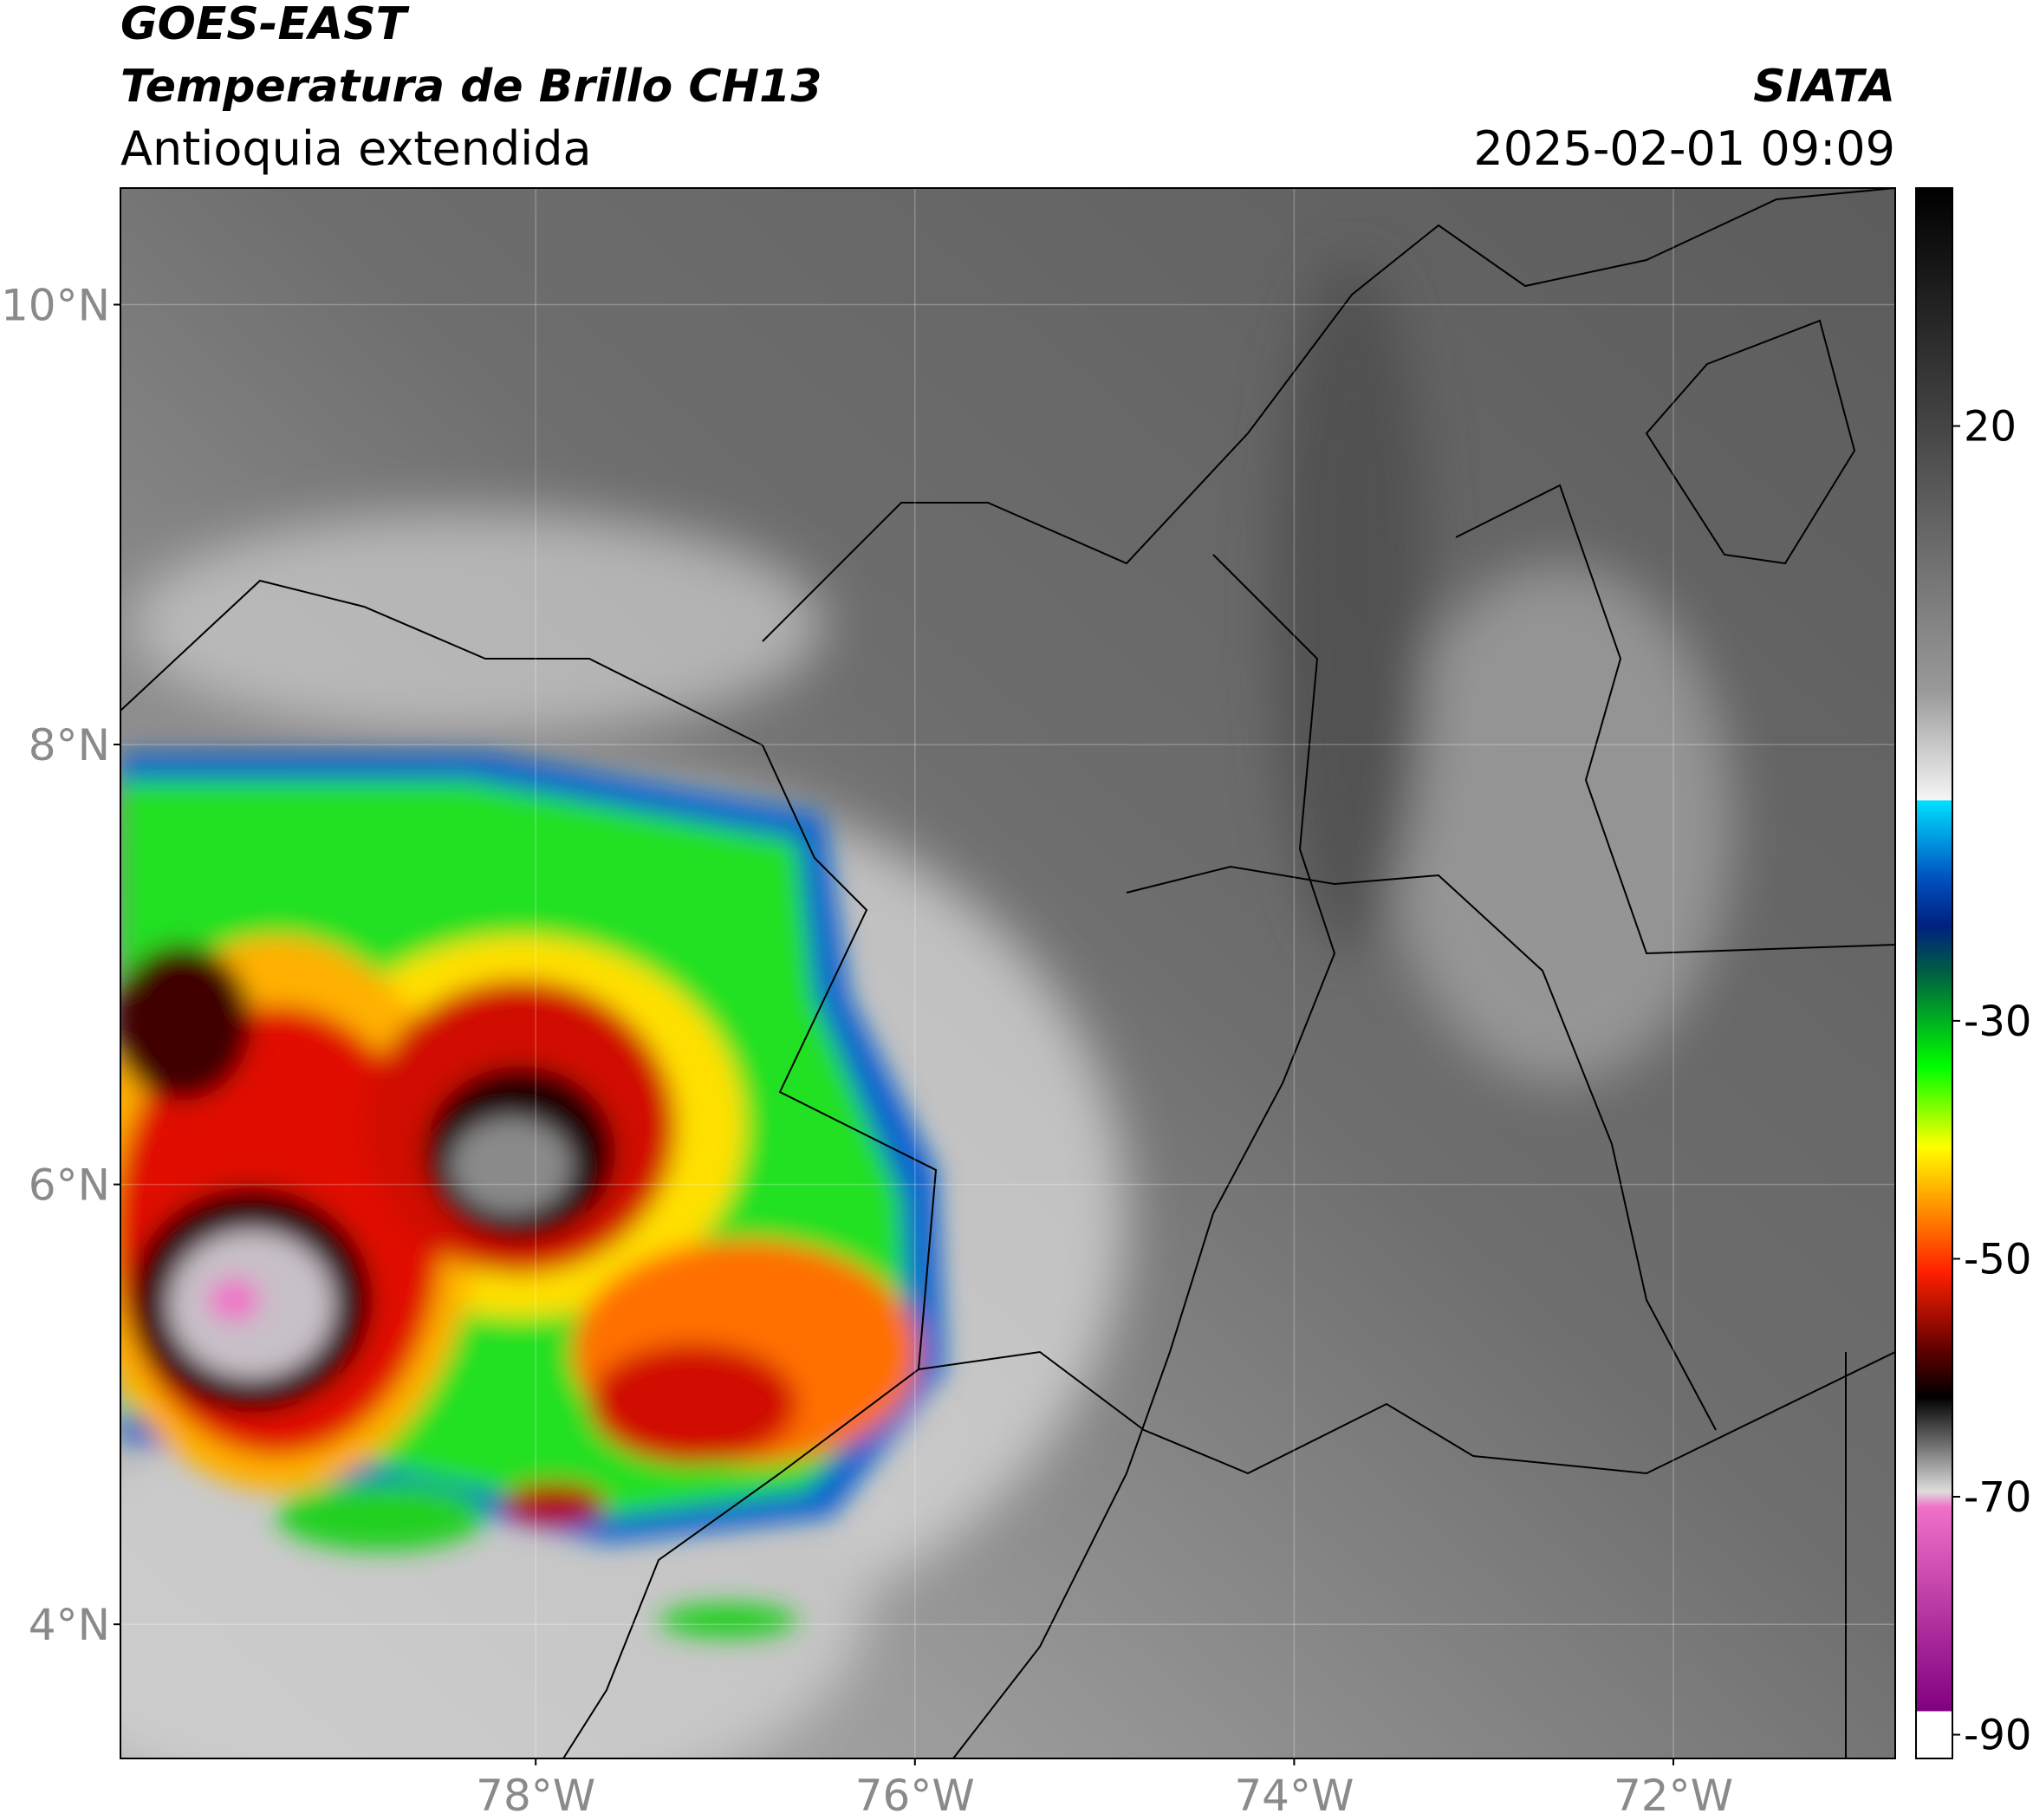 The height and width of the screenshot is (1820, 2033). I want to click on subtitle: Temperatura de Brillo CH13, so click(471, 87).